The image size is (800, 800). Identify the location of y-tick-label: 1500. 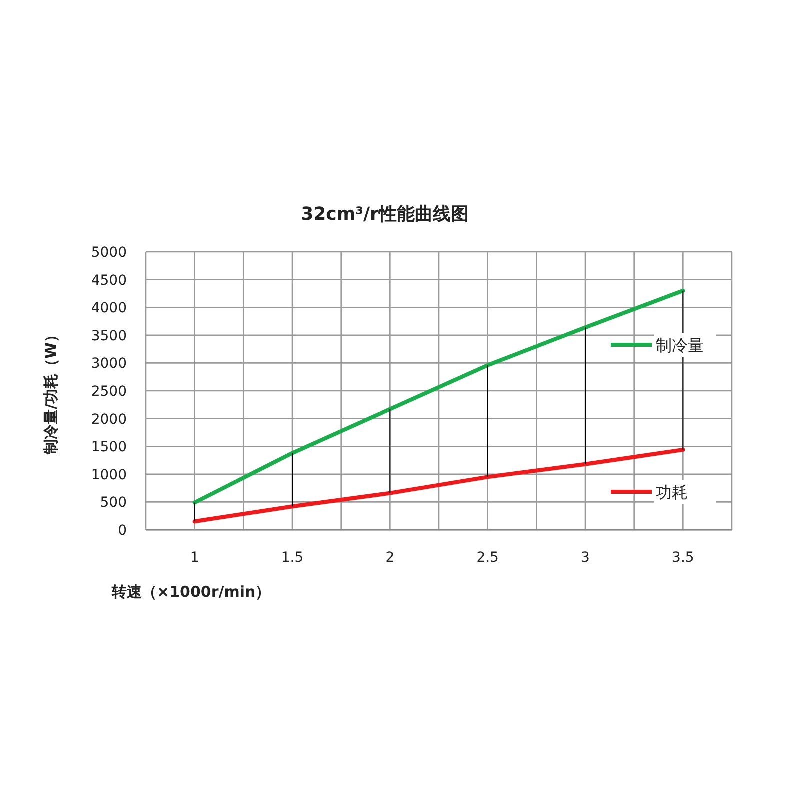
(109, 448).